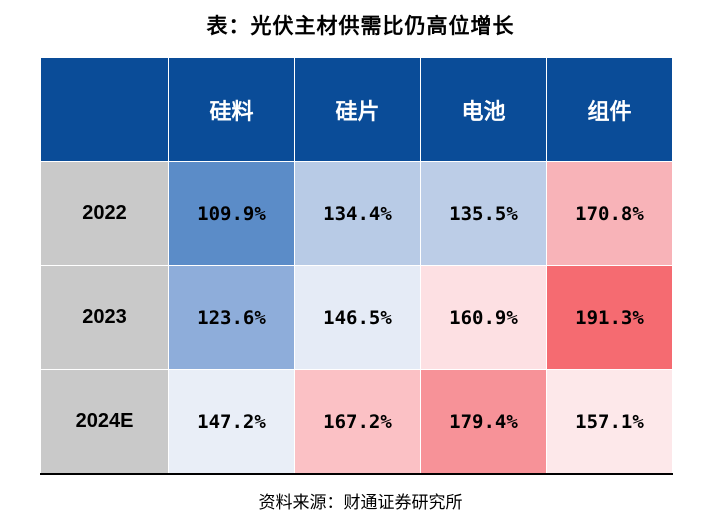 The width and height of the screenshot is (721, 523). What do you see at coordinates (104, 317) in the screenshot?
I see `row-year-cell: 2023` at bounding box center [104, 317].